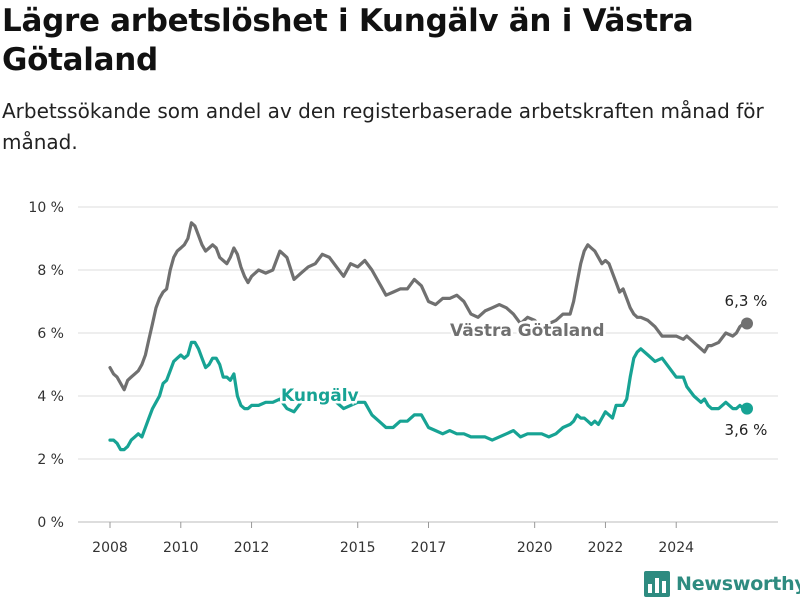  What do you see at coordinates (320, 396) in the screenshot?
I see `series-label-kungalv: Kungälv` at bounding box center [320, 396].